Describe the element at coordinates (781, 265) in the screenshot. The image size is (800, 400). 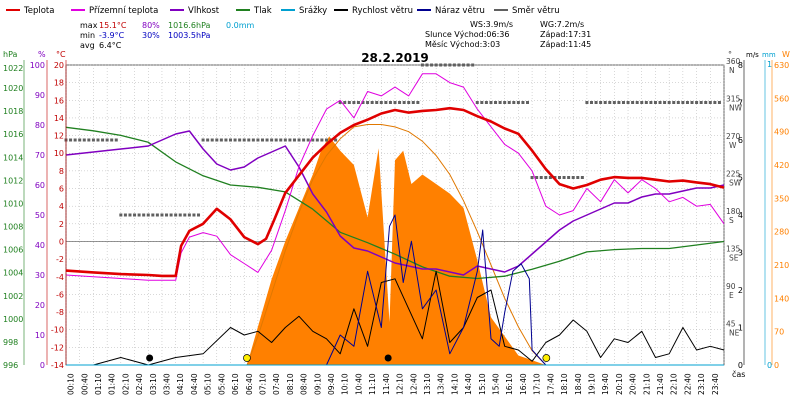
I see `radiation-tick-label: 210` at that location.